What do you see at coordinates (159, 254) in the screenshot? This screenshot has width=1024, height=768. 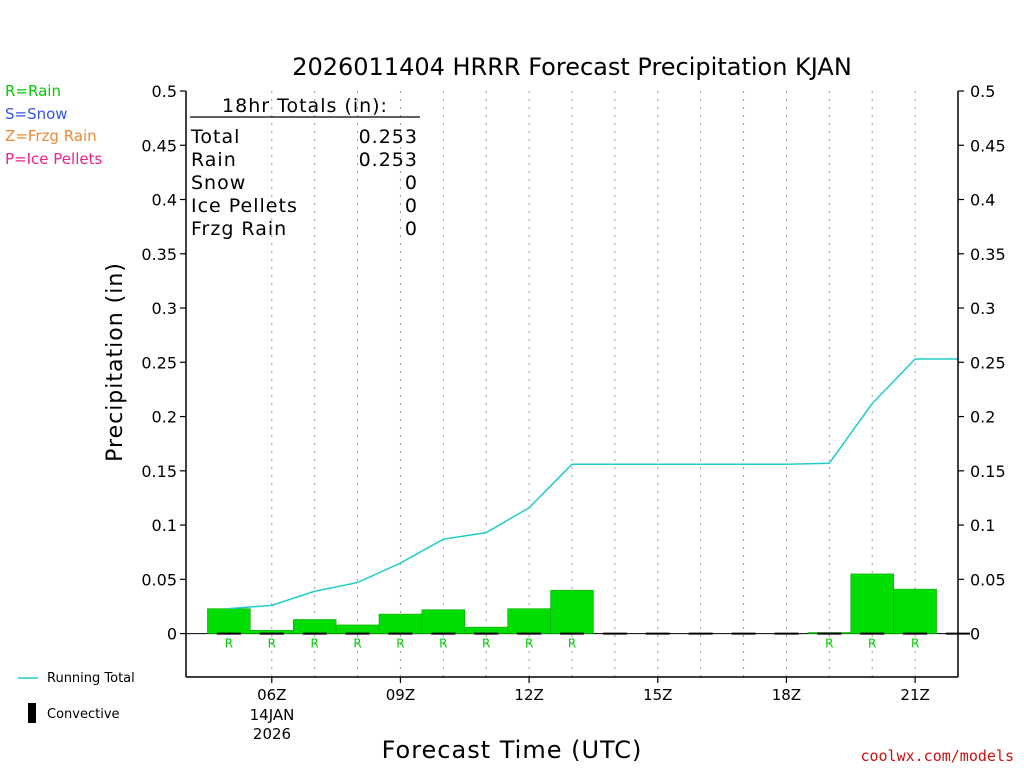 I see `y-tick-label-left: 0.35` at bounding box center [159, 254].